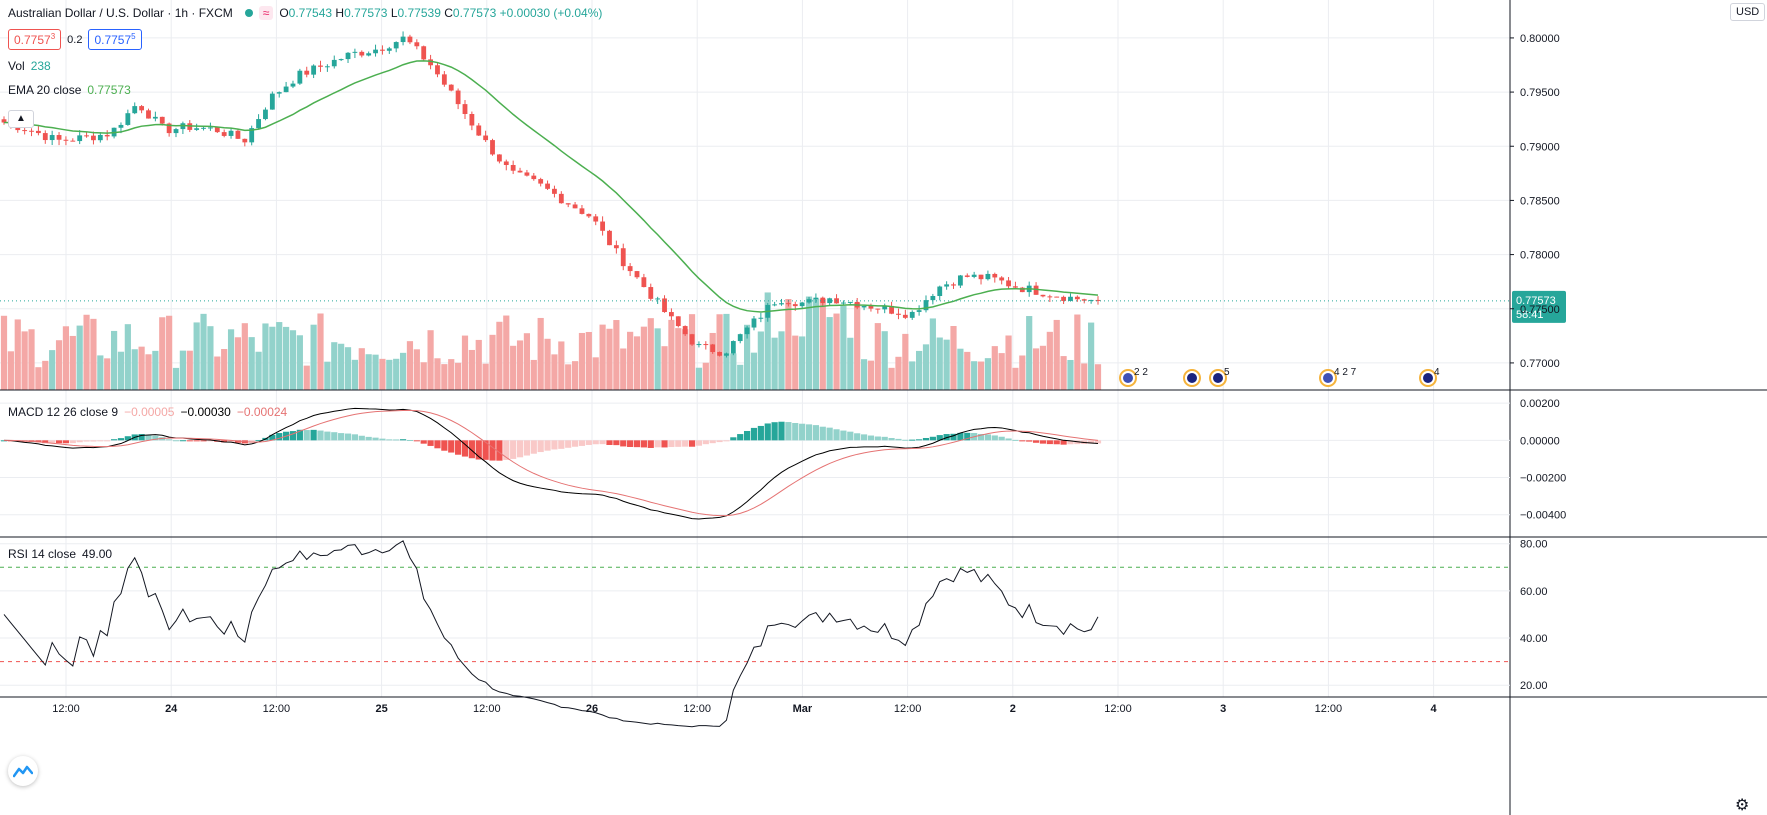 The image size is (1767, 815). I want to click on collapse-legend-button: ▲, so click(21, 119).